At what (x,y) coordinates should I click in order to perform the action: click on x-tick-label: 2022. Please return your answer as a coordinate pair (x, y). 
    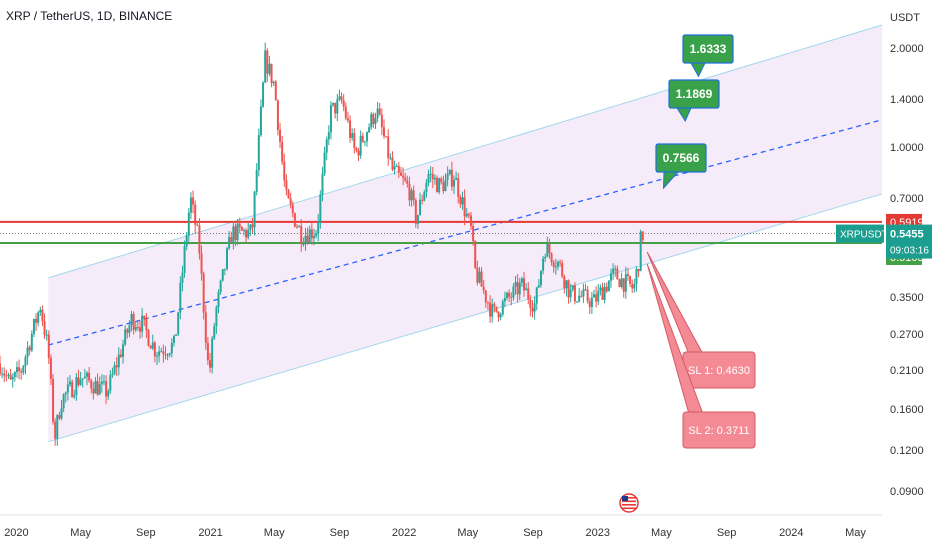
    Looking at the image, I should click on (404, 533).